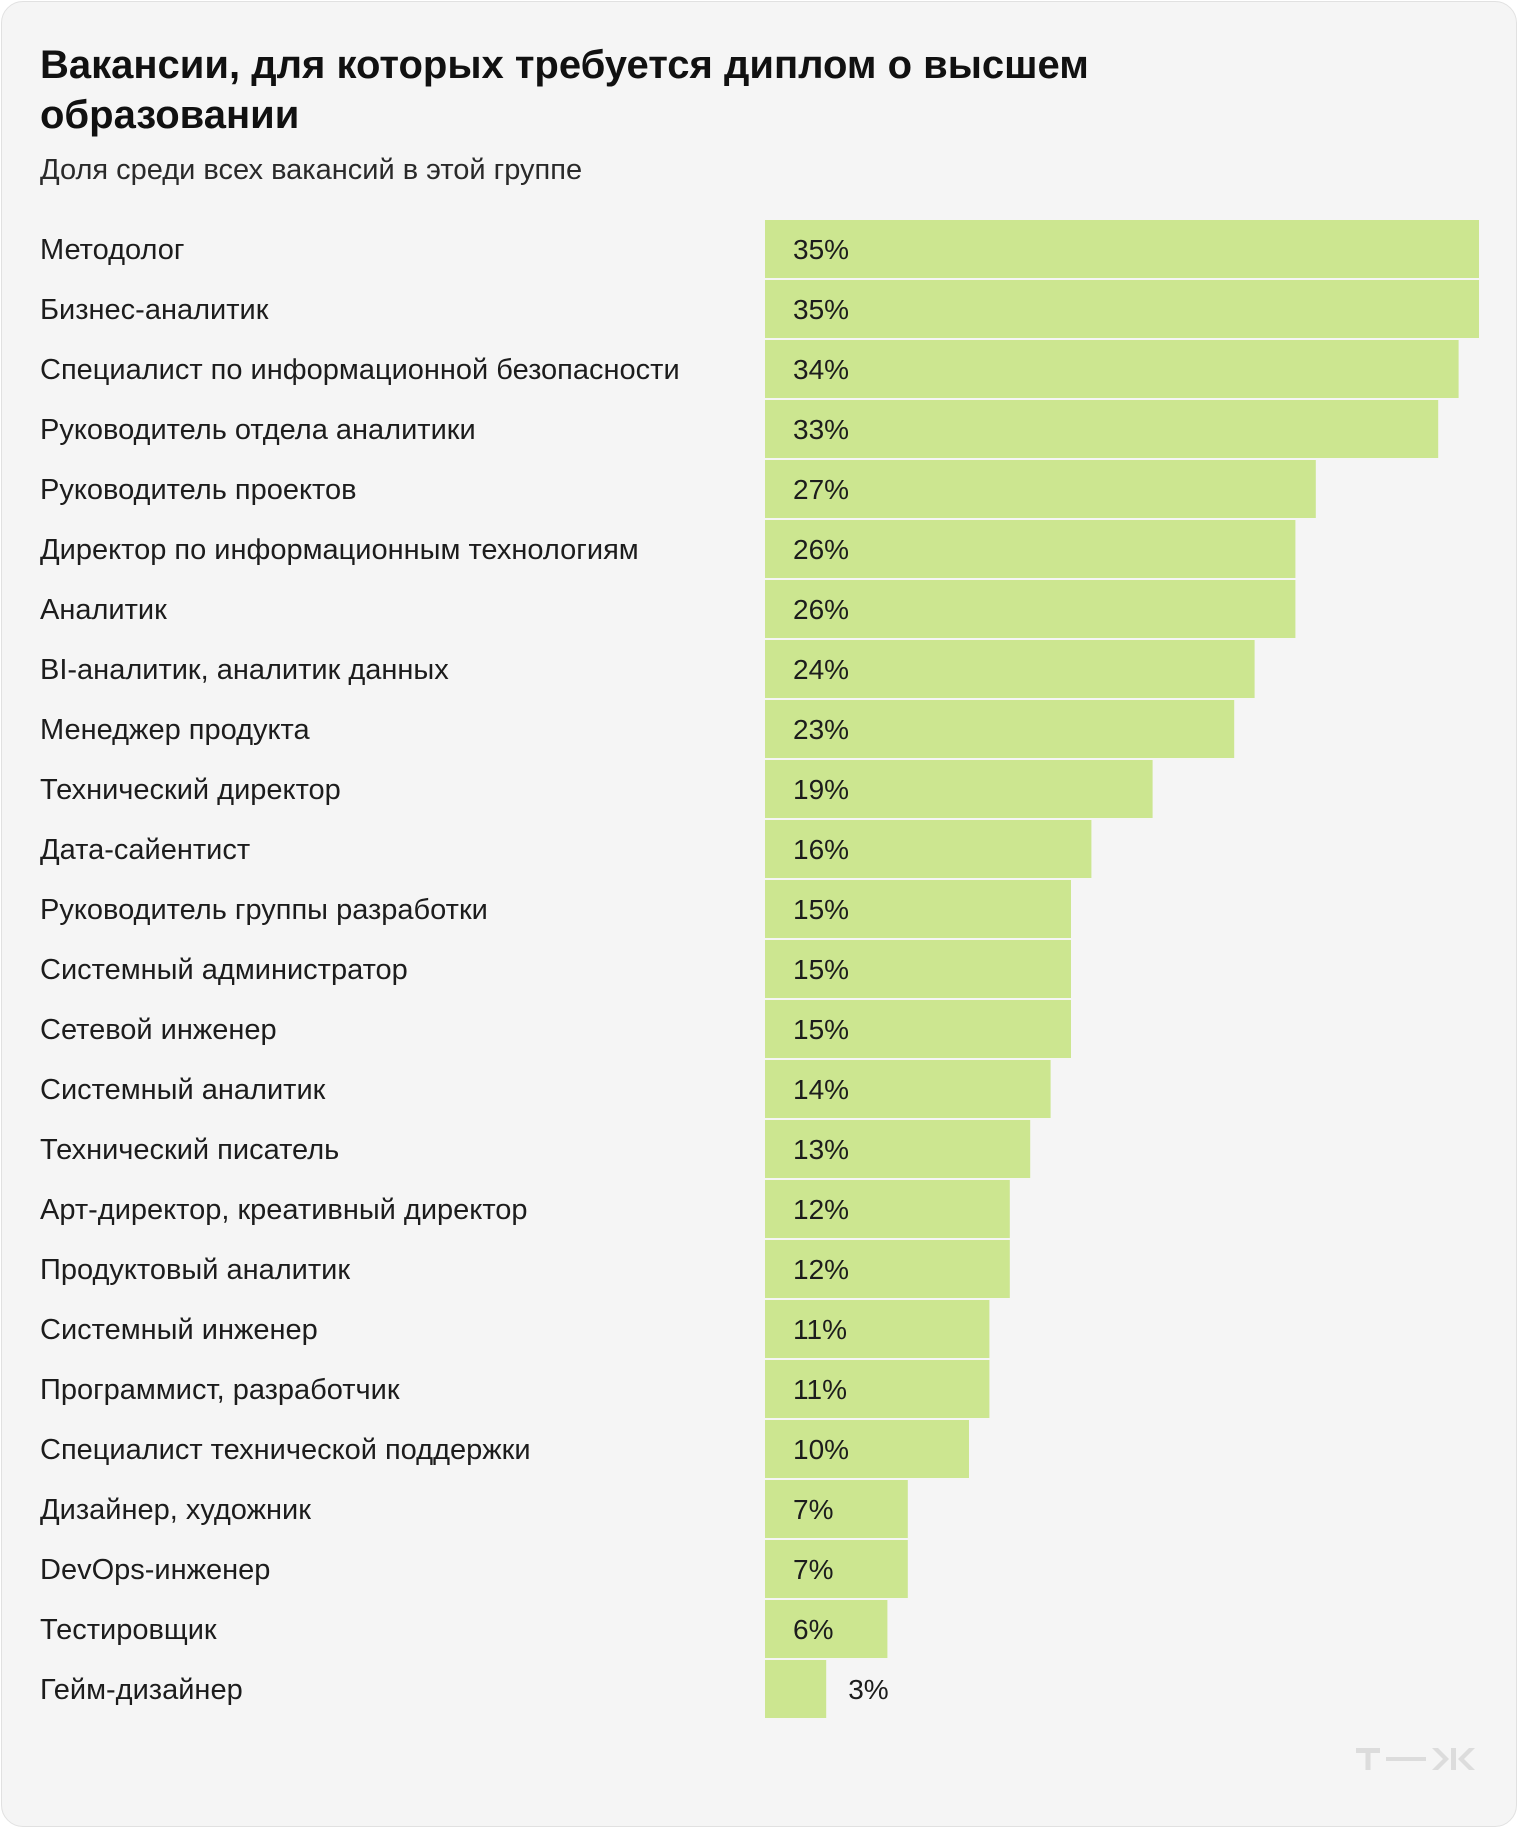 This screenshot has width=1520, height=1830. Describe the element at coordinates (158, 1030) in the screenshot. I see `category-label-14: Сетевой инженер` at that location.